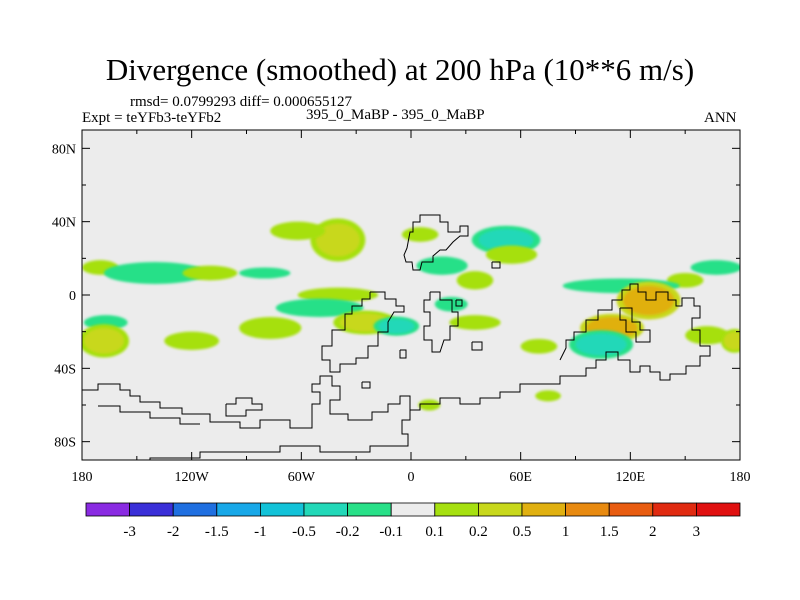  I want to click on colorbar-label: -3, so click(129, 532).